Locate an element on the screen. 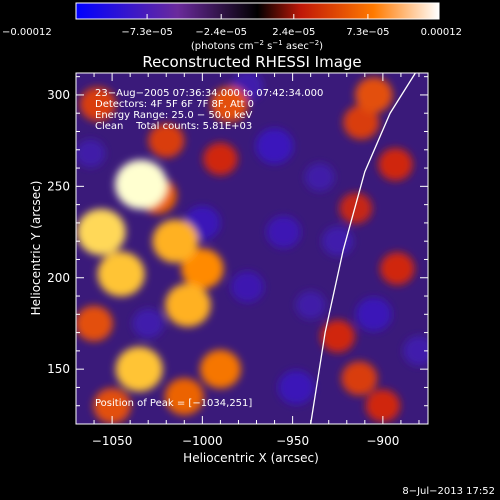 Image resolution: width=500 pixels, height=500 pixels. x-tick-label: −900 is located at coordinates (382, 441).